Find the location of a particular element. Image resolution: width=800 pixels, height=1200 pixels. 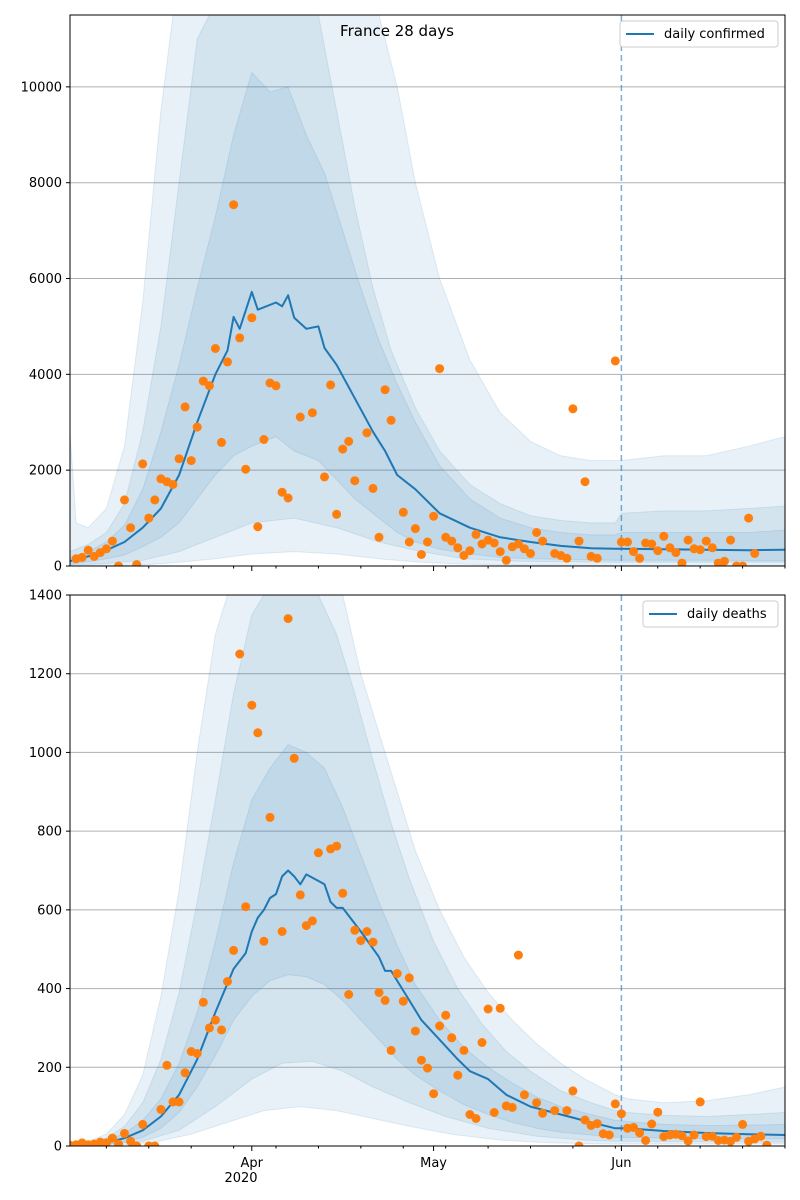

confirmed-legend: daily confirmed is located at coordinates (699, 34).